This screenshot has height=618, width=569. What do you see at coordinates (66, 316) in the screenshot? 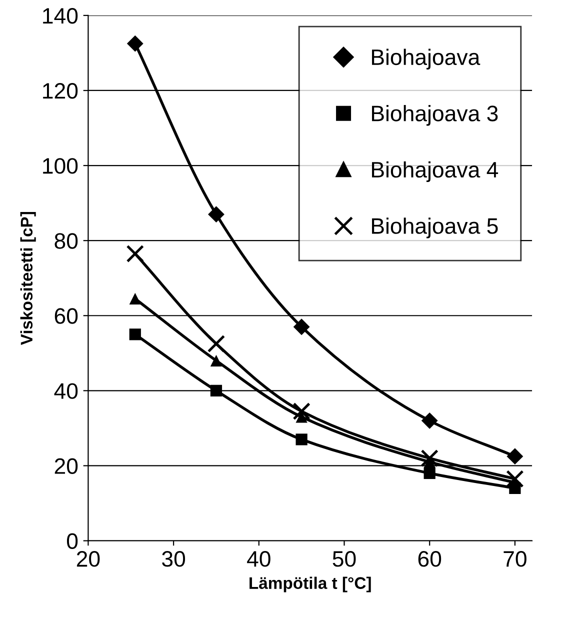
I see `y-tick-label: 60` at bounding box center [66, 316].